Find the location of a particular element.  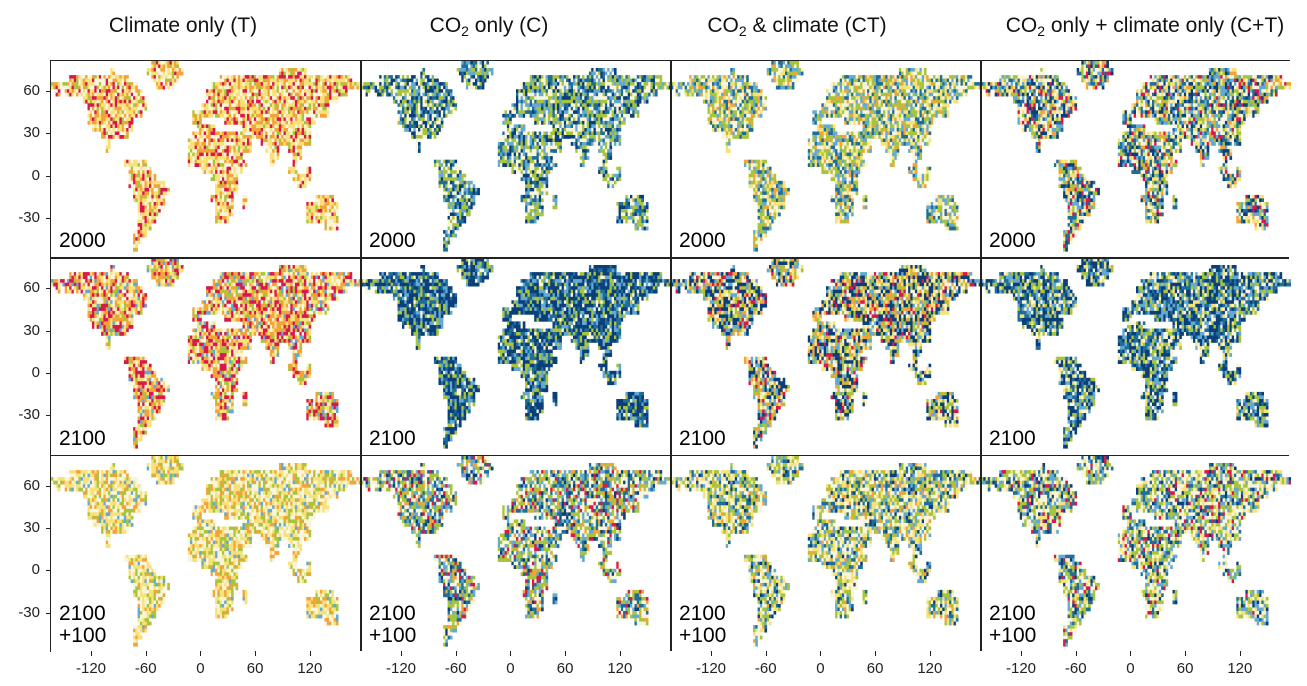

y-tick-label: 0 is located at coordinates (20, 569).